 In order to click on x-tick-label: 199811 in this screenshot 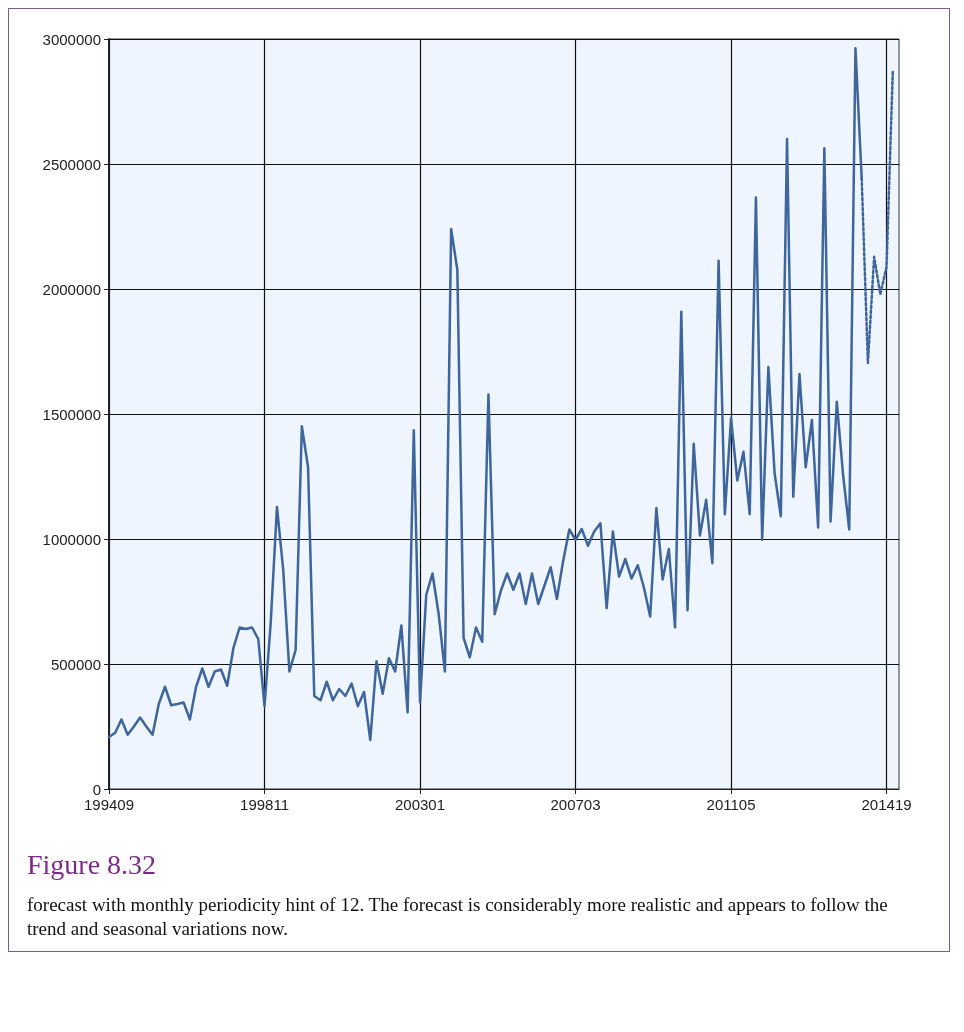, I will do `click(264, 804)`.